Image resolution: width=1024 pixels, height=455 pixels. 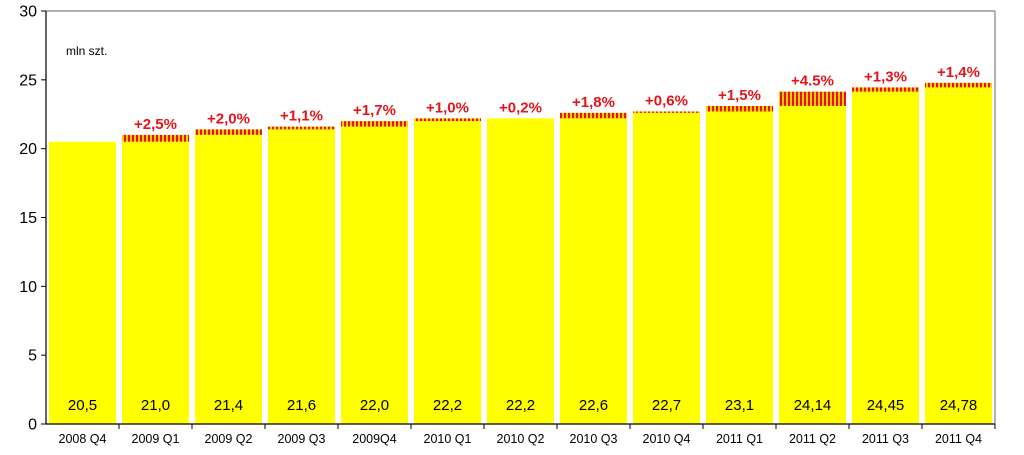 What do you see at coordinates (593, 405) in the screenshot?
I see `bar-value-label: 22,6` at bounding box center [593, 405].